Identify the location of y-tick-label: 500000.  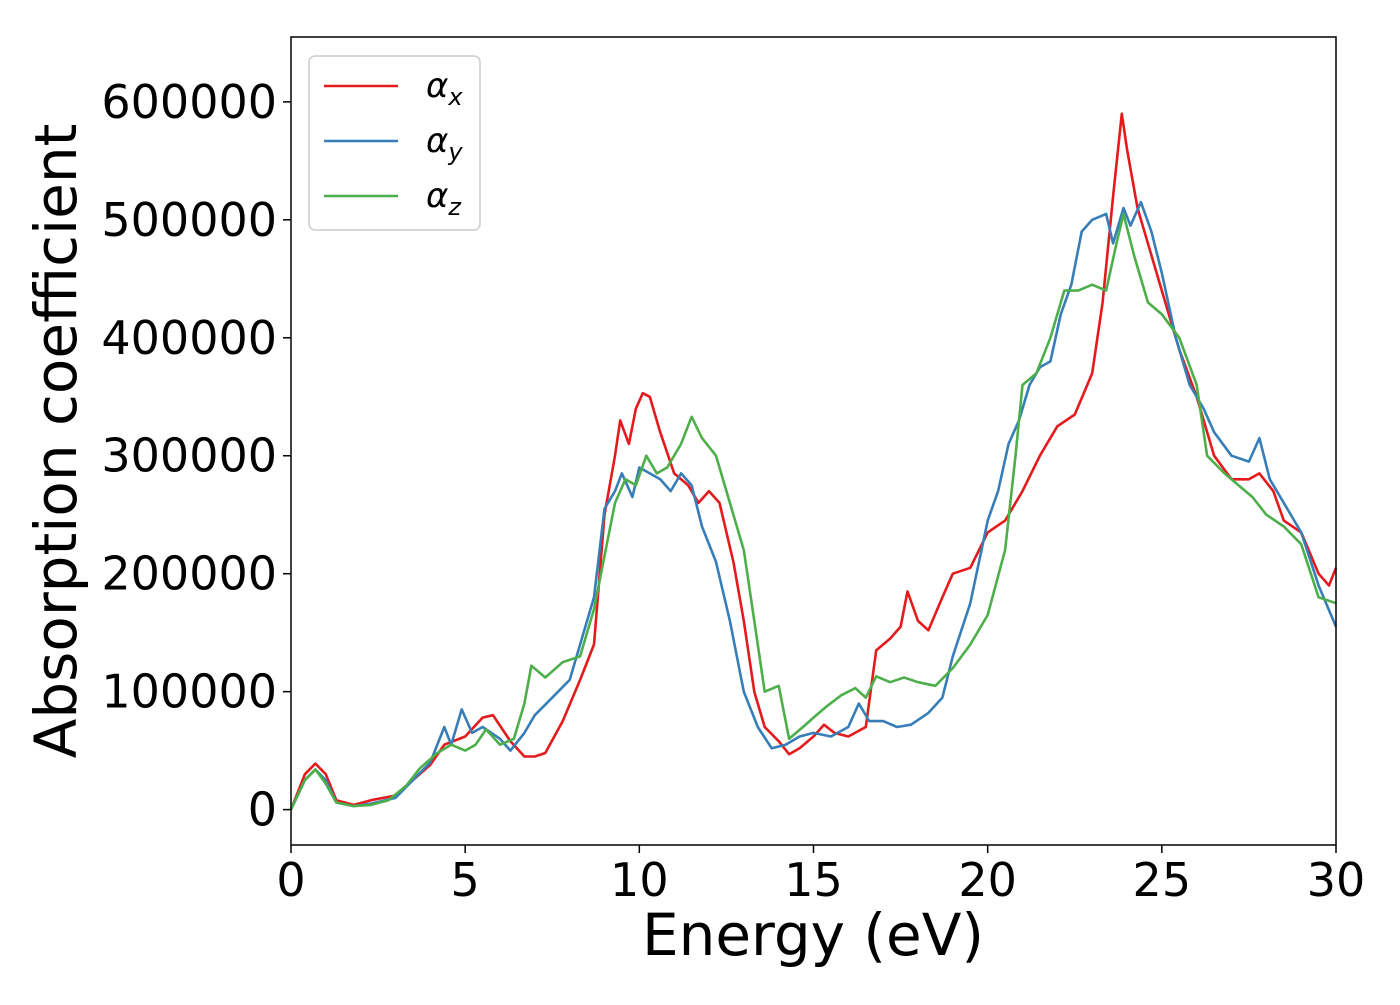
(189, 220).